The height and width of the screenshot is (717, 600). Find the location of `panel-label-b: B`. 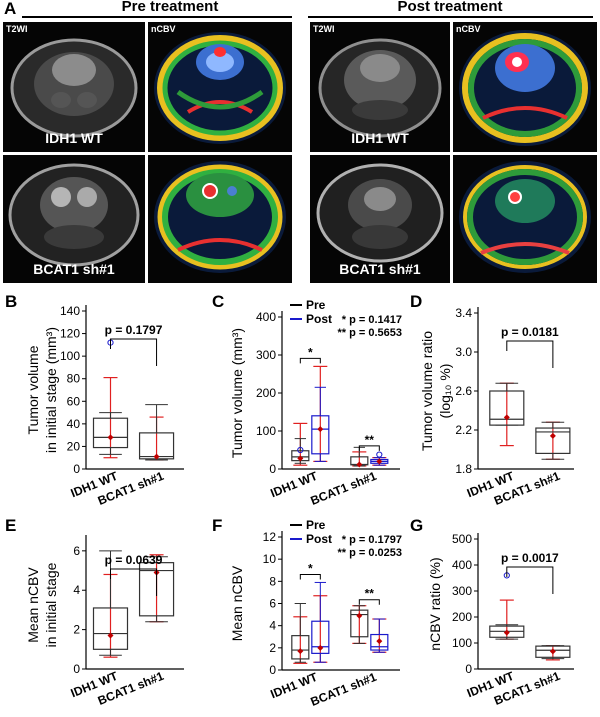

panel-label-b: B is located at coordinates (11, 301).